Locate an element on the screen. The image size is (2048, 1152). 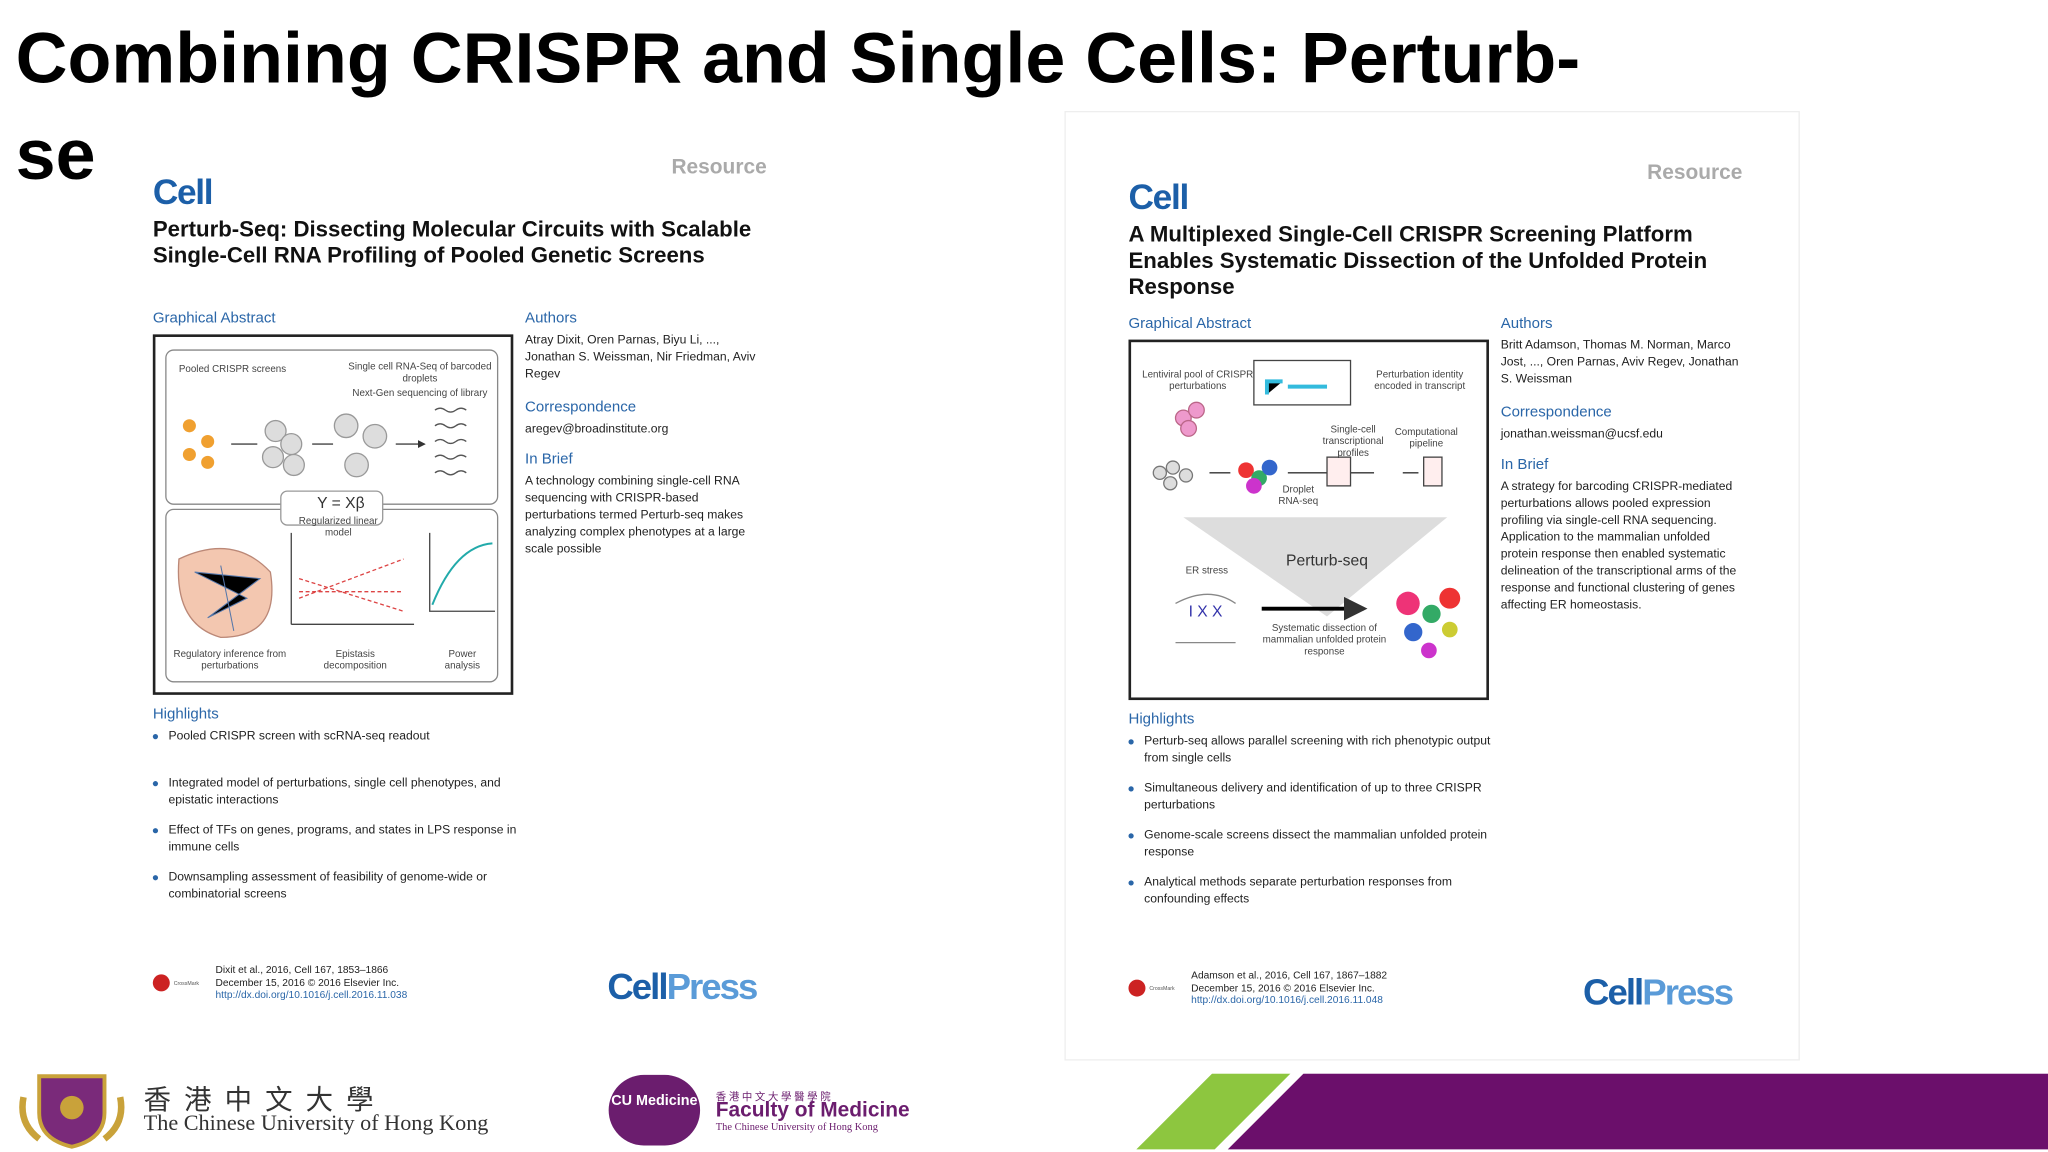
faculty-sub: The Chinese University of Hong Kong is located at coordinates (796, 1126).